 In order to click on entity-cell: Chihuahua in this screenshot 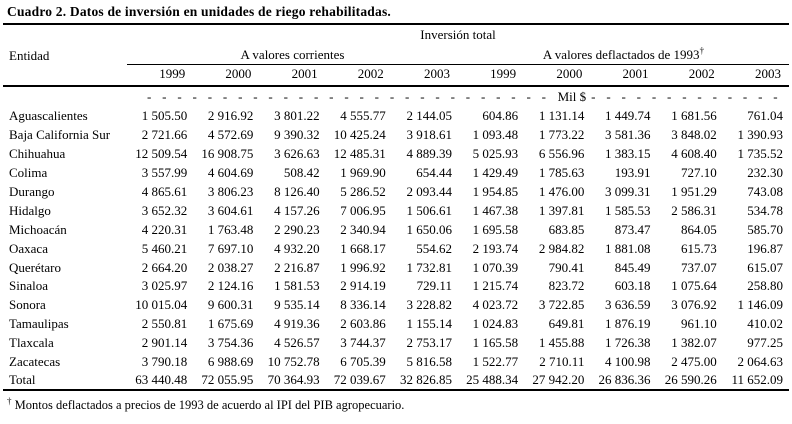, I will do `click(37, 154)`.